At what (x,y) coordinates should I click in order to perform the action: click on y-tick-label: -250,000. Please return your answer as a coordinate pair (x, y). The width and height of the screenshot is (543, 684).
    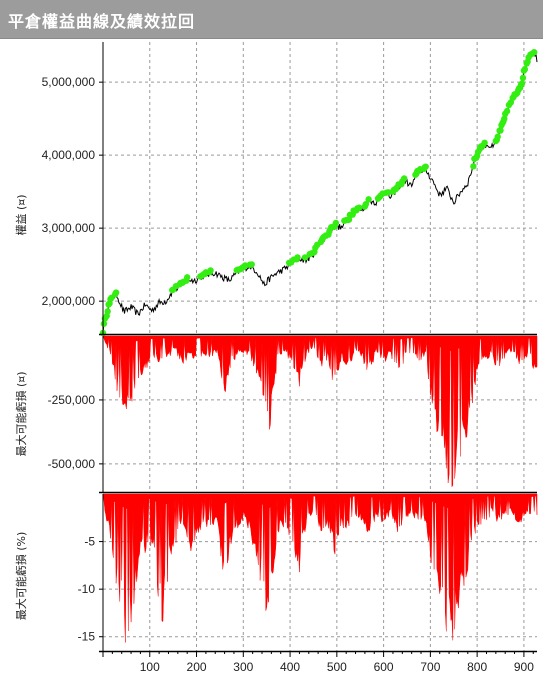
    Looking at the image, I should click on (72, 400).